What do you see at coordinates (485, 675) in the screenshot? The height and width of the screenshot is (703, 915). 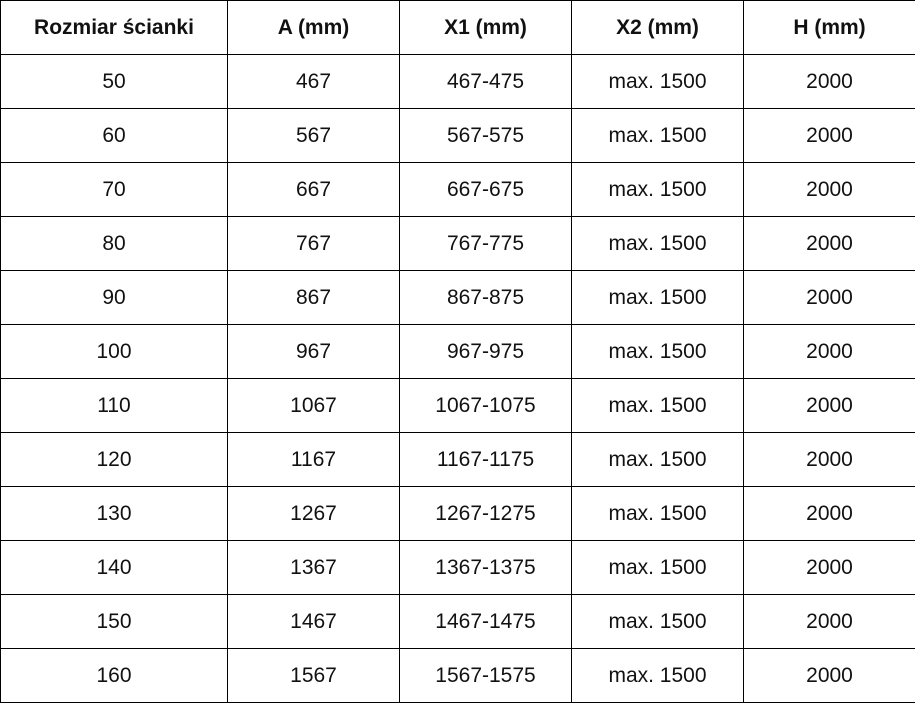 I see `cell-x1: 1567-1575` at bounding box center [485, 675].